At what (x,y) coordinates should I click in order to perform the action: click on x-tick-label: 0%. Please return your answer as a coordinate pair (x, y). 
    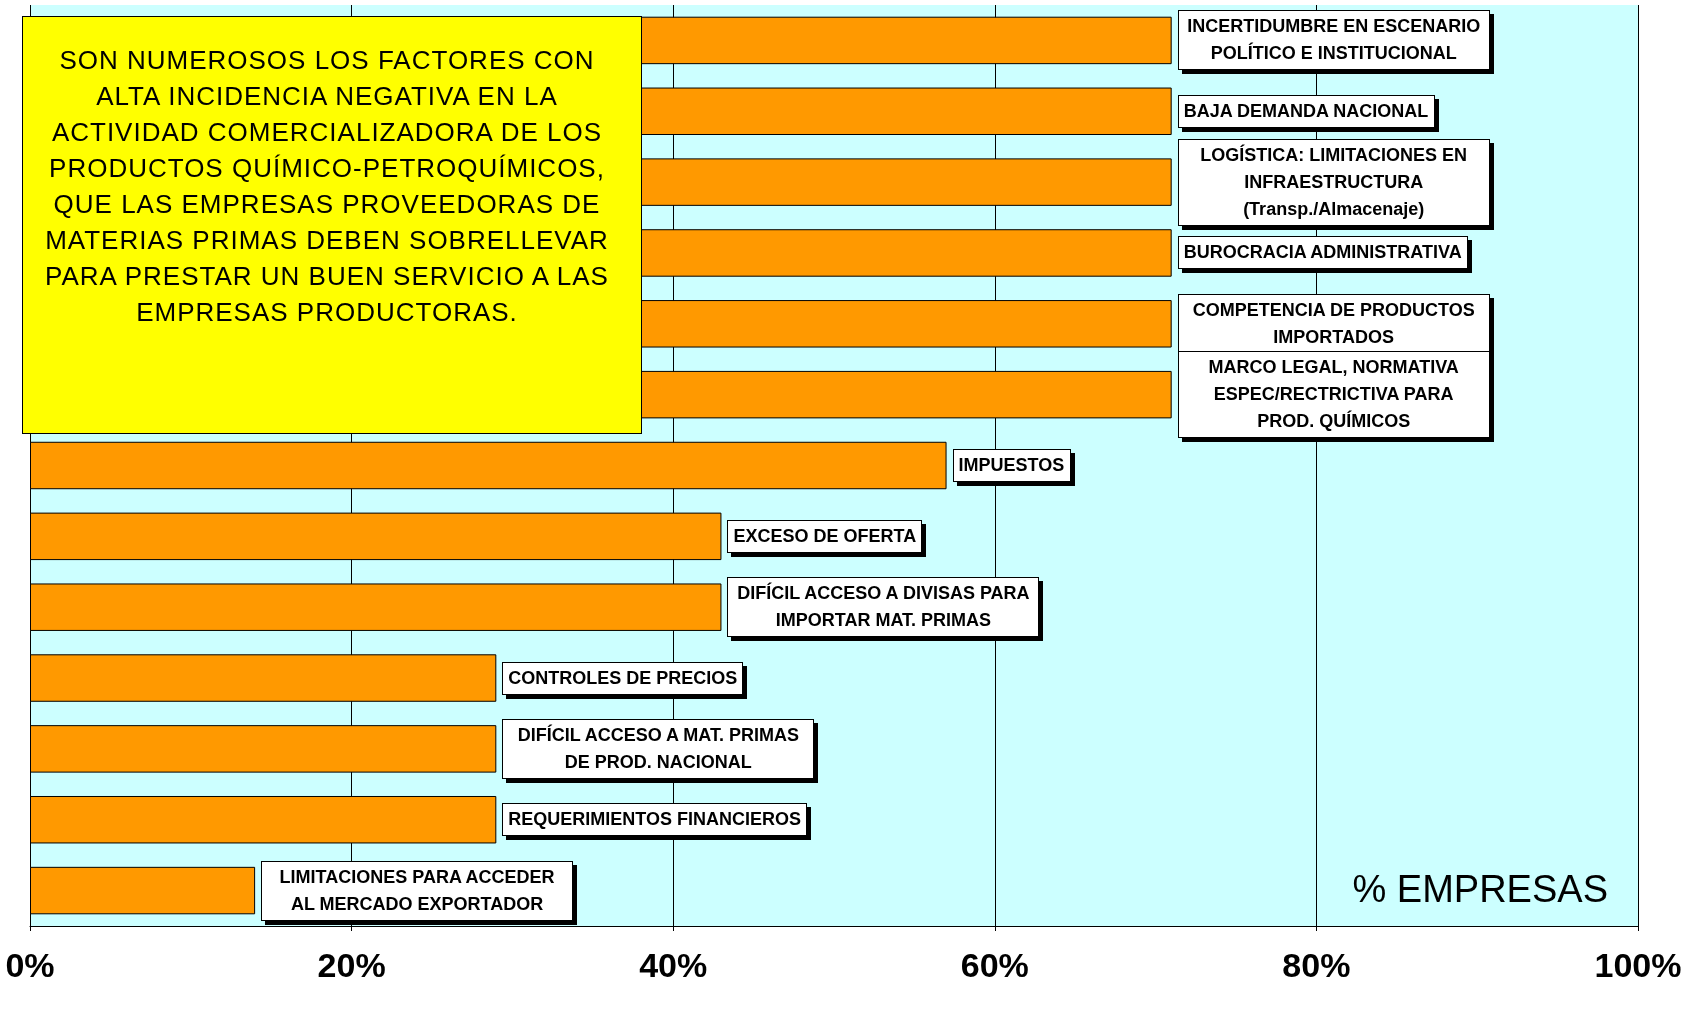
    Looking at the image, I should click on (30, 965).